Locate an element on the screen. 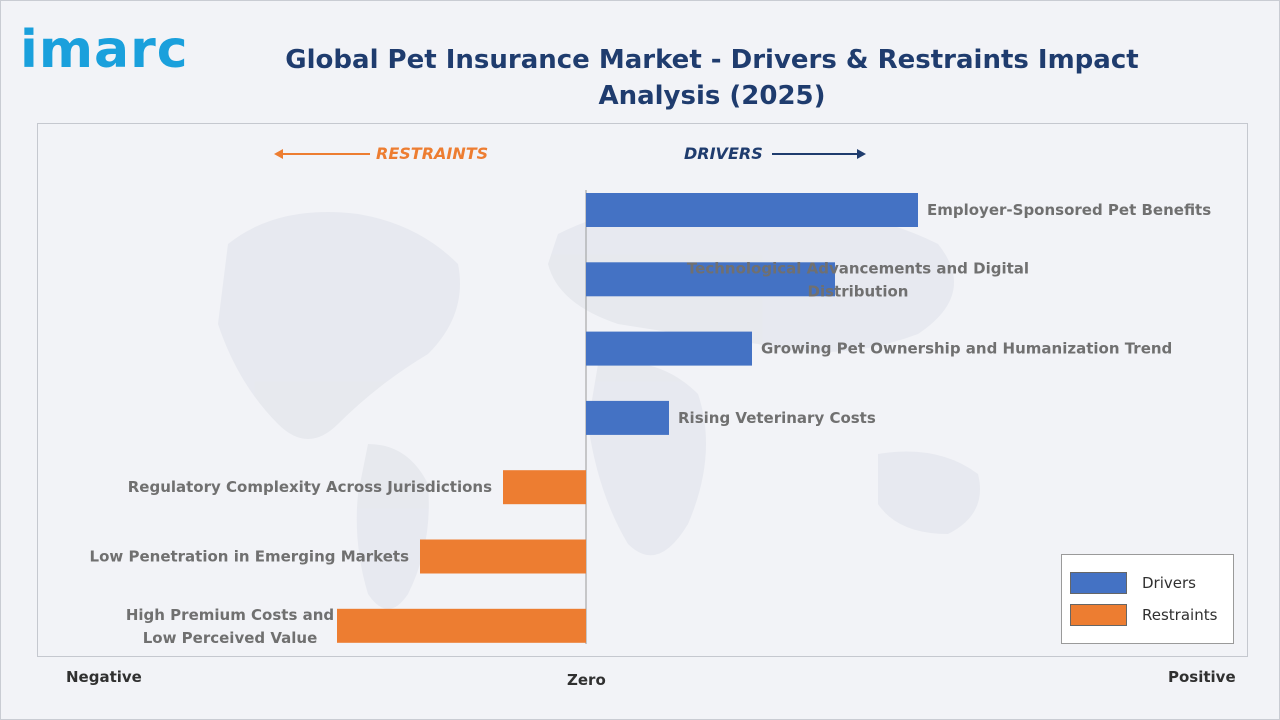 This screenshot has width=1280, height=720. chart-legend: Drivers Restraints is located at coordinates (1147, 599).